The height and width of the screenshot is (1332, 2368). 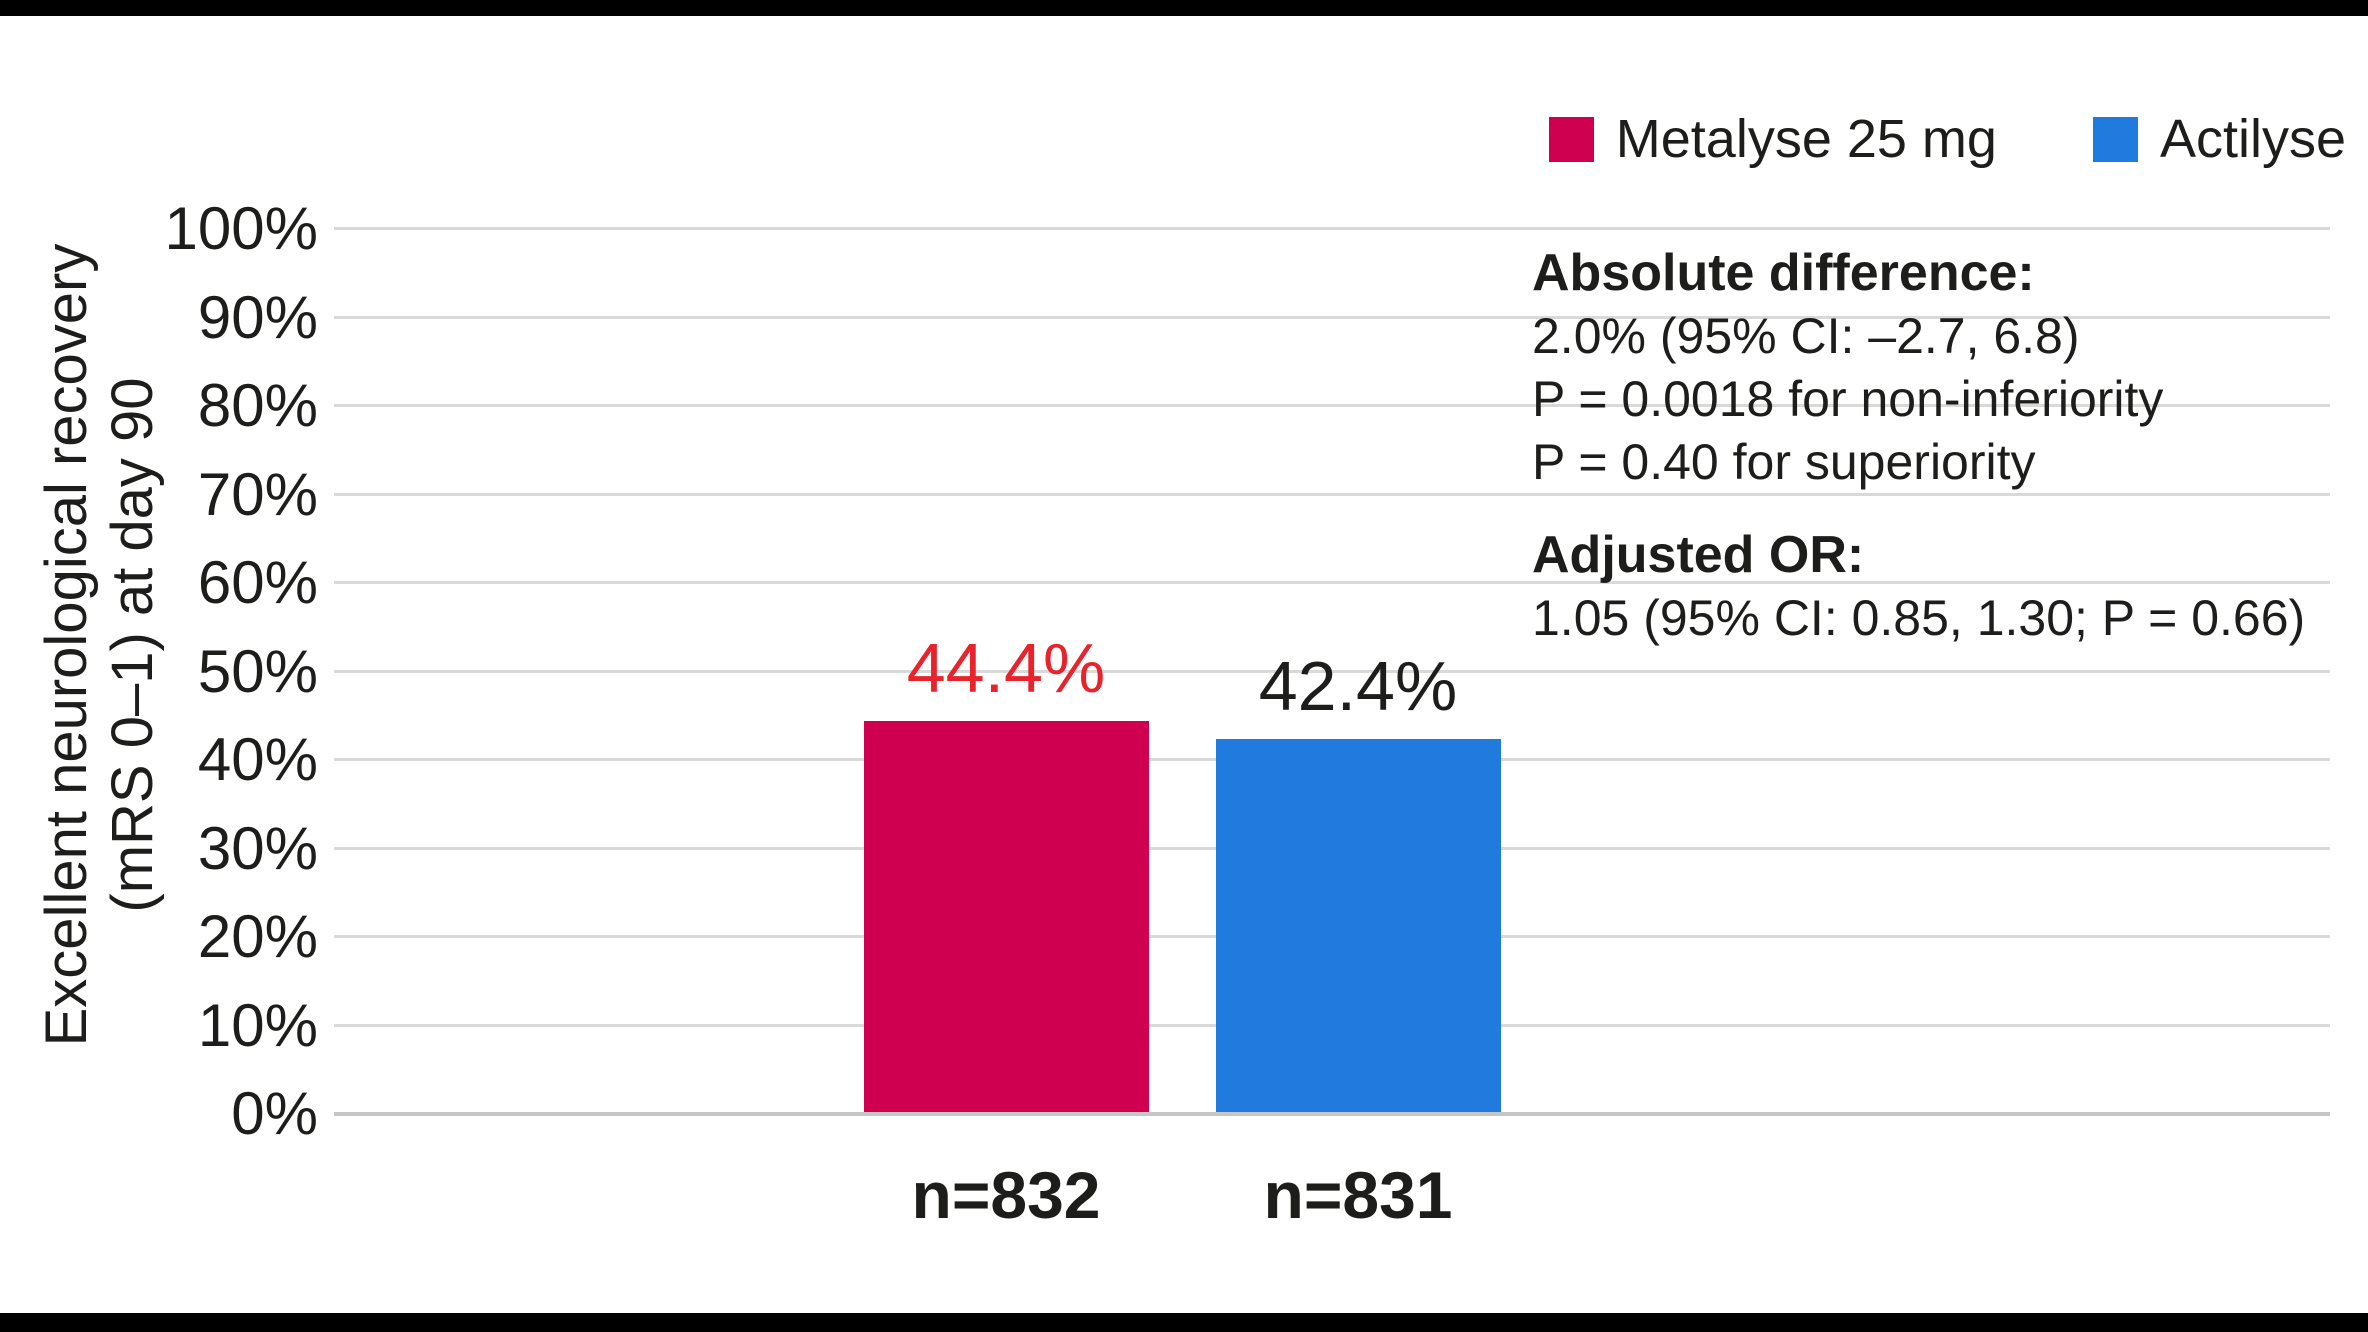 What do you see at coordinates (2252, 139) in the screenshot?
I see `legend-label-actilyse: Actilyse` at bounding box center [2252, 139].